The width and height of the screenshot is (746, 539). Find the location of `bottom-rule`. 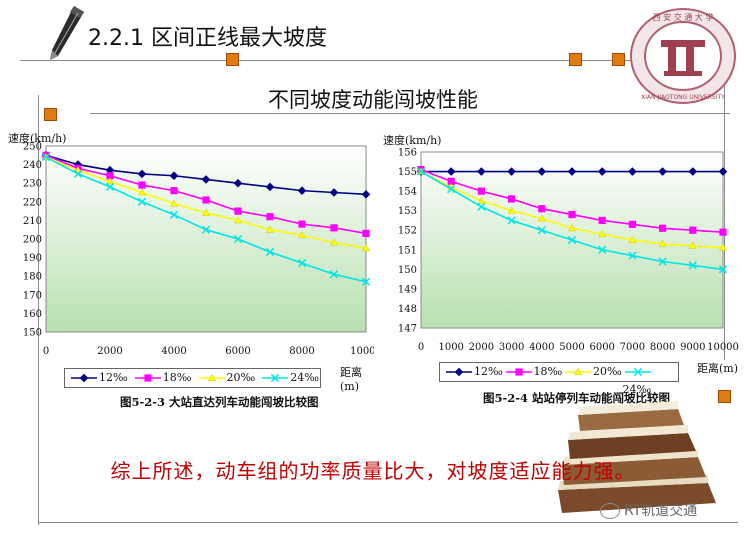

bottom-rule is located at coordinates (388, 522).